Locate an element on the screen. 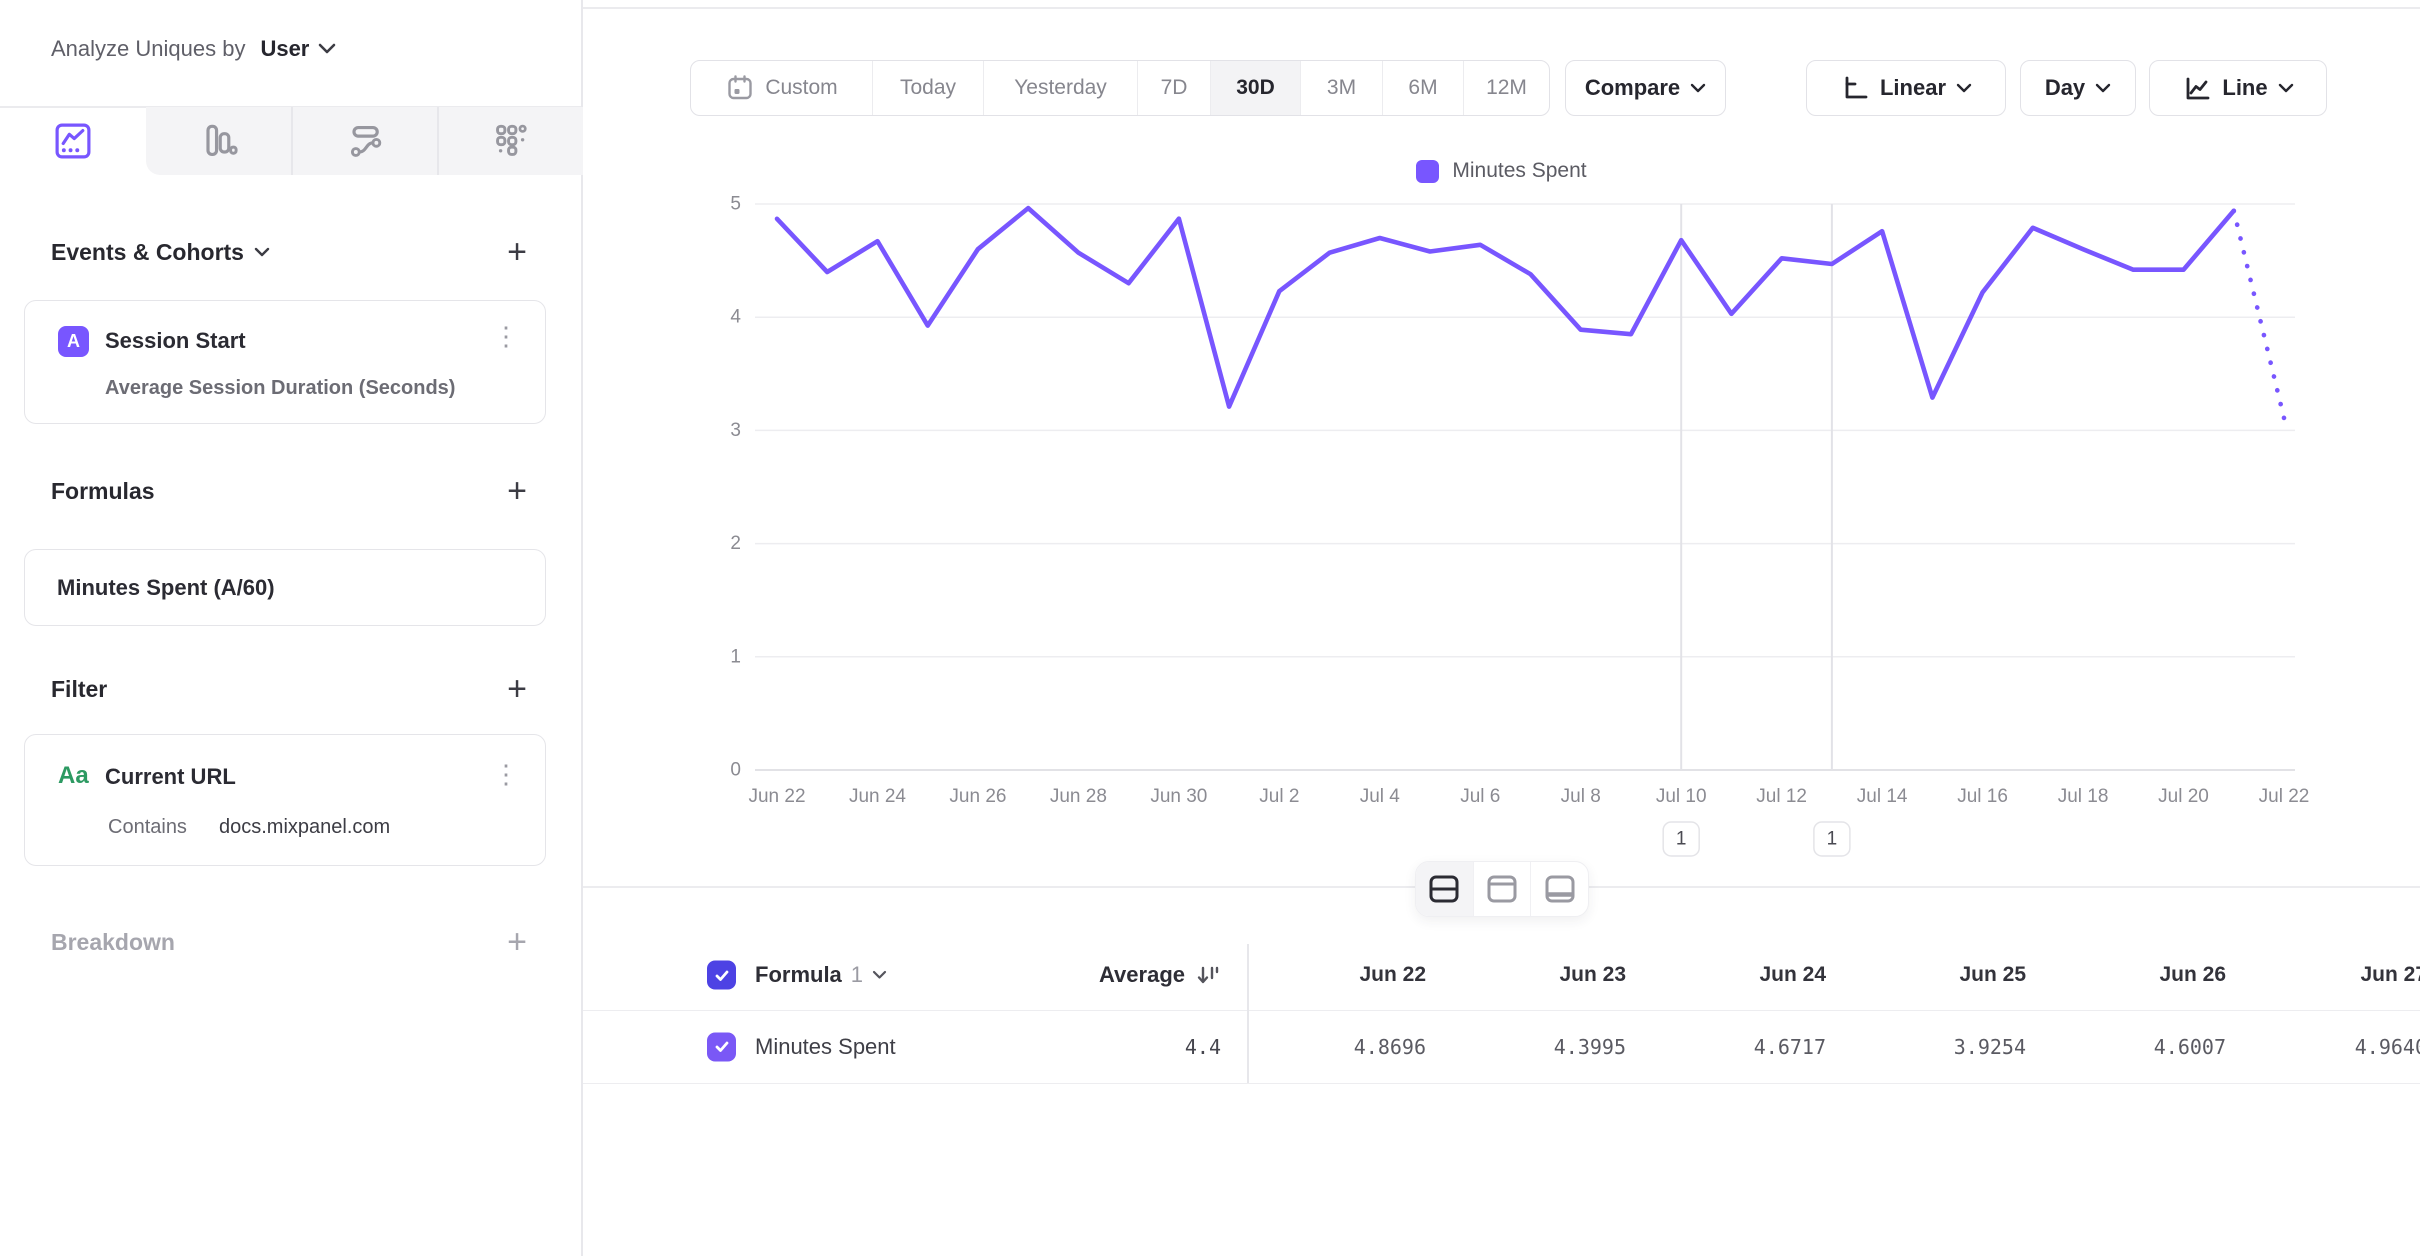 The width and height of the screenshot is (2420, 1256). x-tick-label: Jul 4 is located at coordinates (1380, 796).